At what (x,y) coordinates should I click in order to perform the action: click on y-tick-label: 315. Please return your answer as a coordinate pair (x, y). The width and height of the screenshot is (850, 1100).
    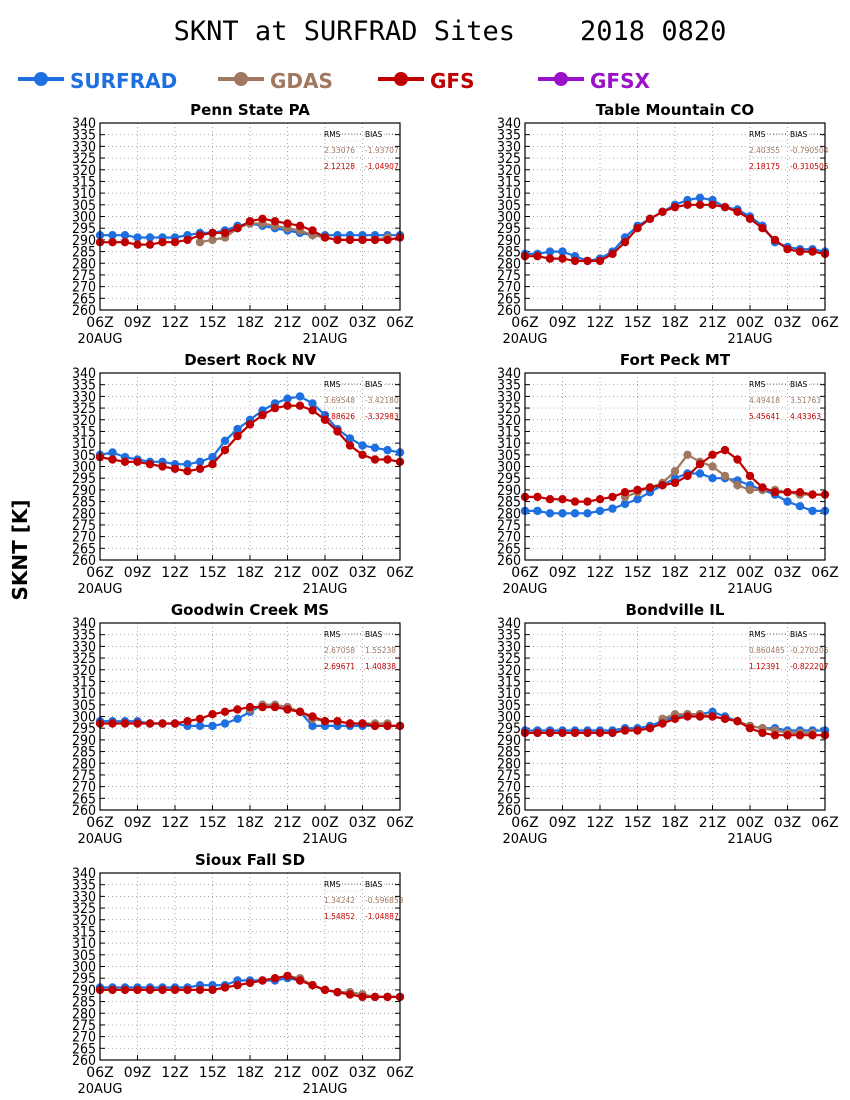
    Looking at the image, I should click on (84, 682).